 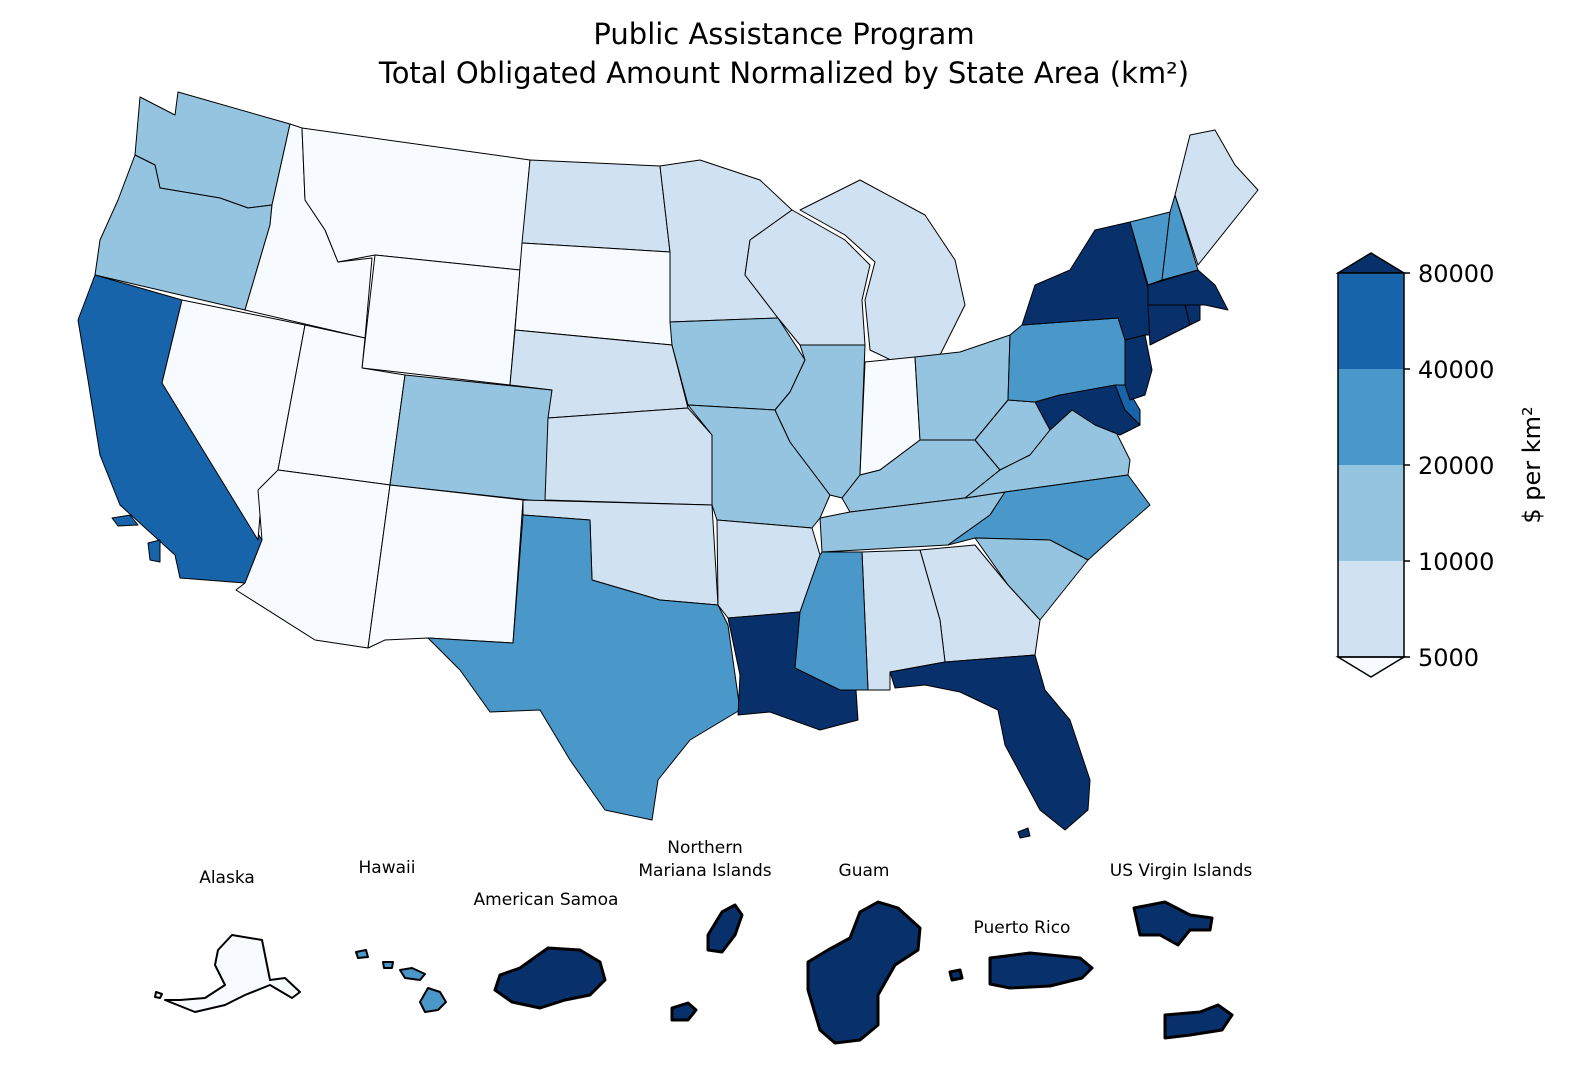 I want to click on inset-label-hawaii: Hawaii, so click(x=387, y=868).